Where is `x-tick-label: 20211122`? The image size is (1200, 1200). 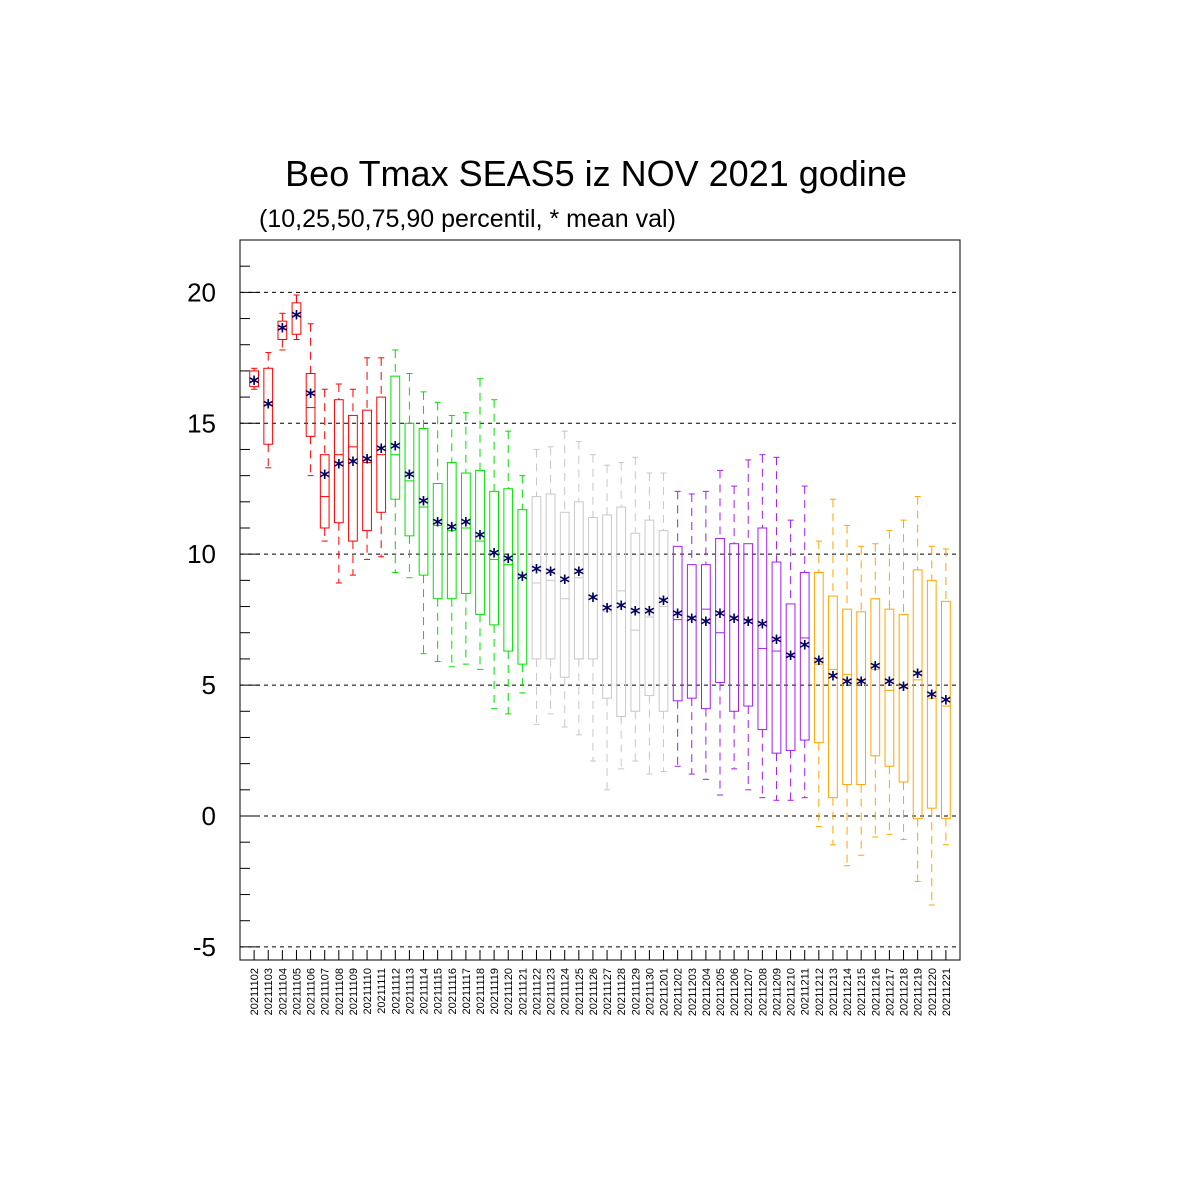 x-tick-label: 20211122 is located at coordinates (537, 991).